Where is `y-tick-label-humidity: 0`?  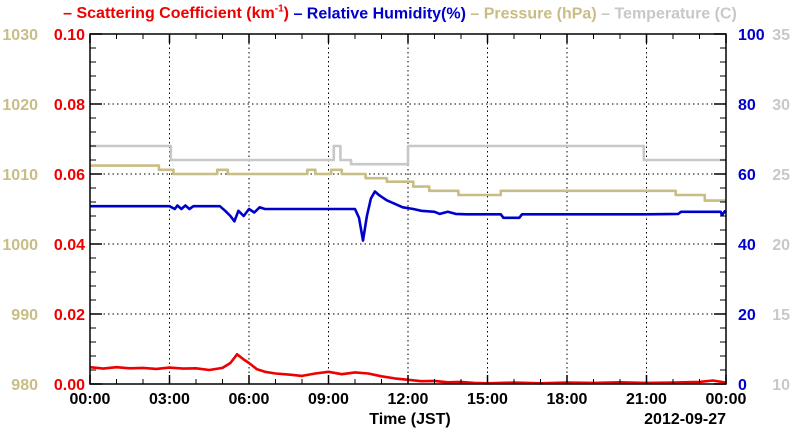
y-tick-label-humidity: 0 is located at coordinates (742, 385).